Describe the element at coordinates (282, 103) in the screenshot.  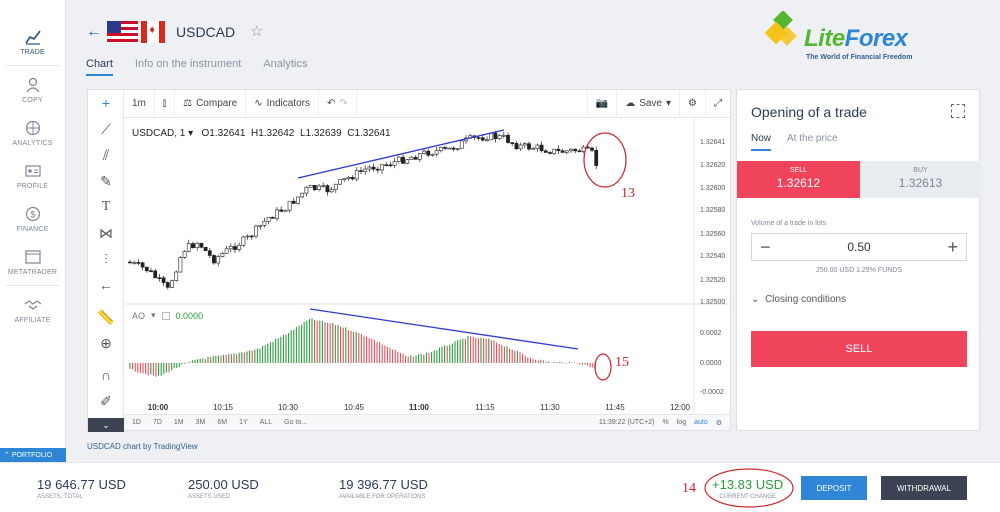
I see `indicators-button: ∿ Indicators` at that location.